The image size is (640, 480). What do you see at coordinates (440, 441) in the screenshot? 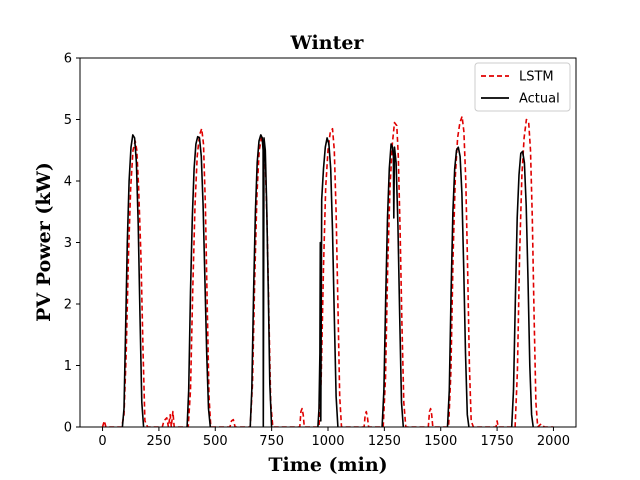
I see `x-tick-label: 1500` at bounding box center [440, 441].